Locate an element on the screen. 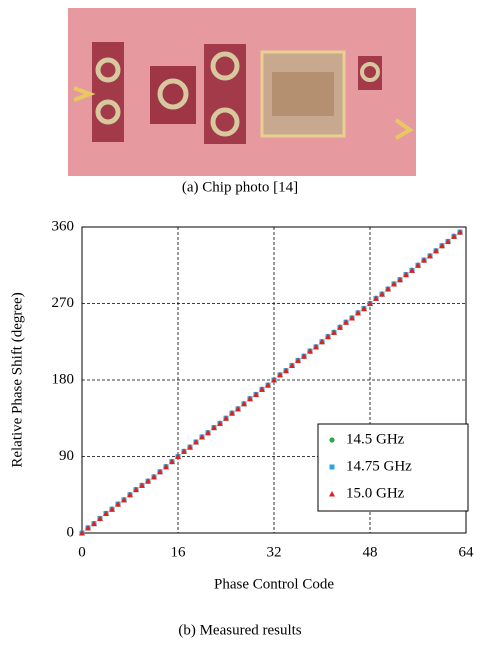  y-tick-label: 180 is located at coordinates (63, 379).